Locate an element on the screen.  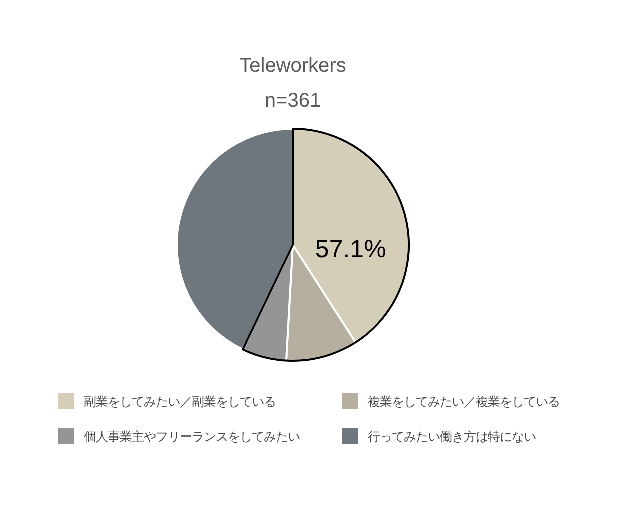
annotation: 57.1% is located at coordinates (350, 250).